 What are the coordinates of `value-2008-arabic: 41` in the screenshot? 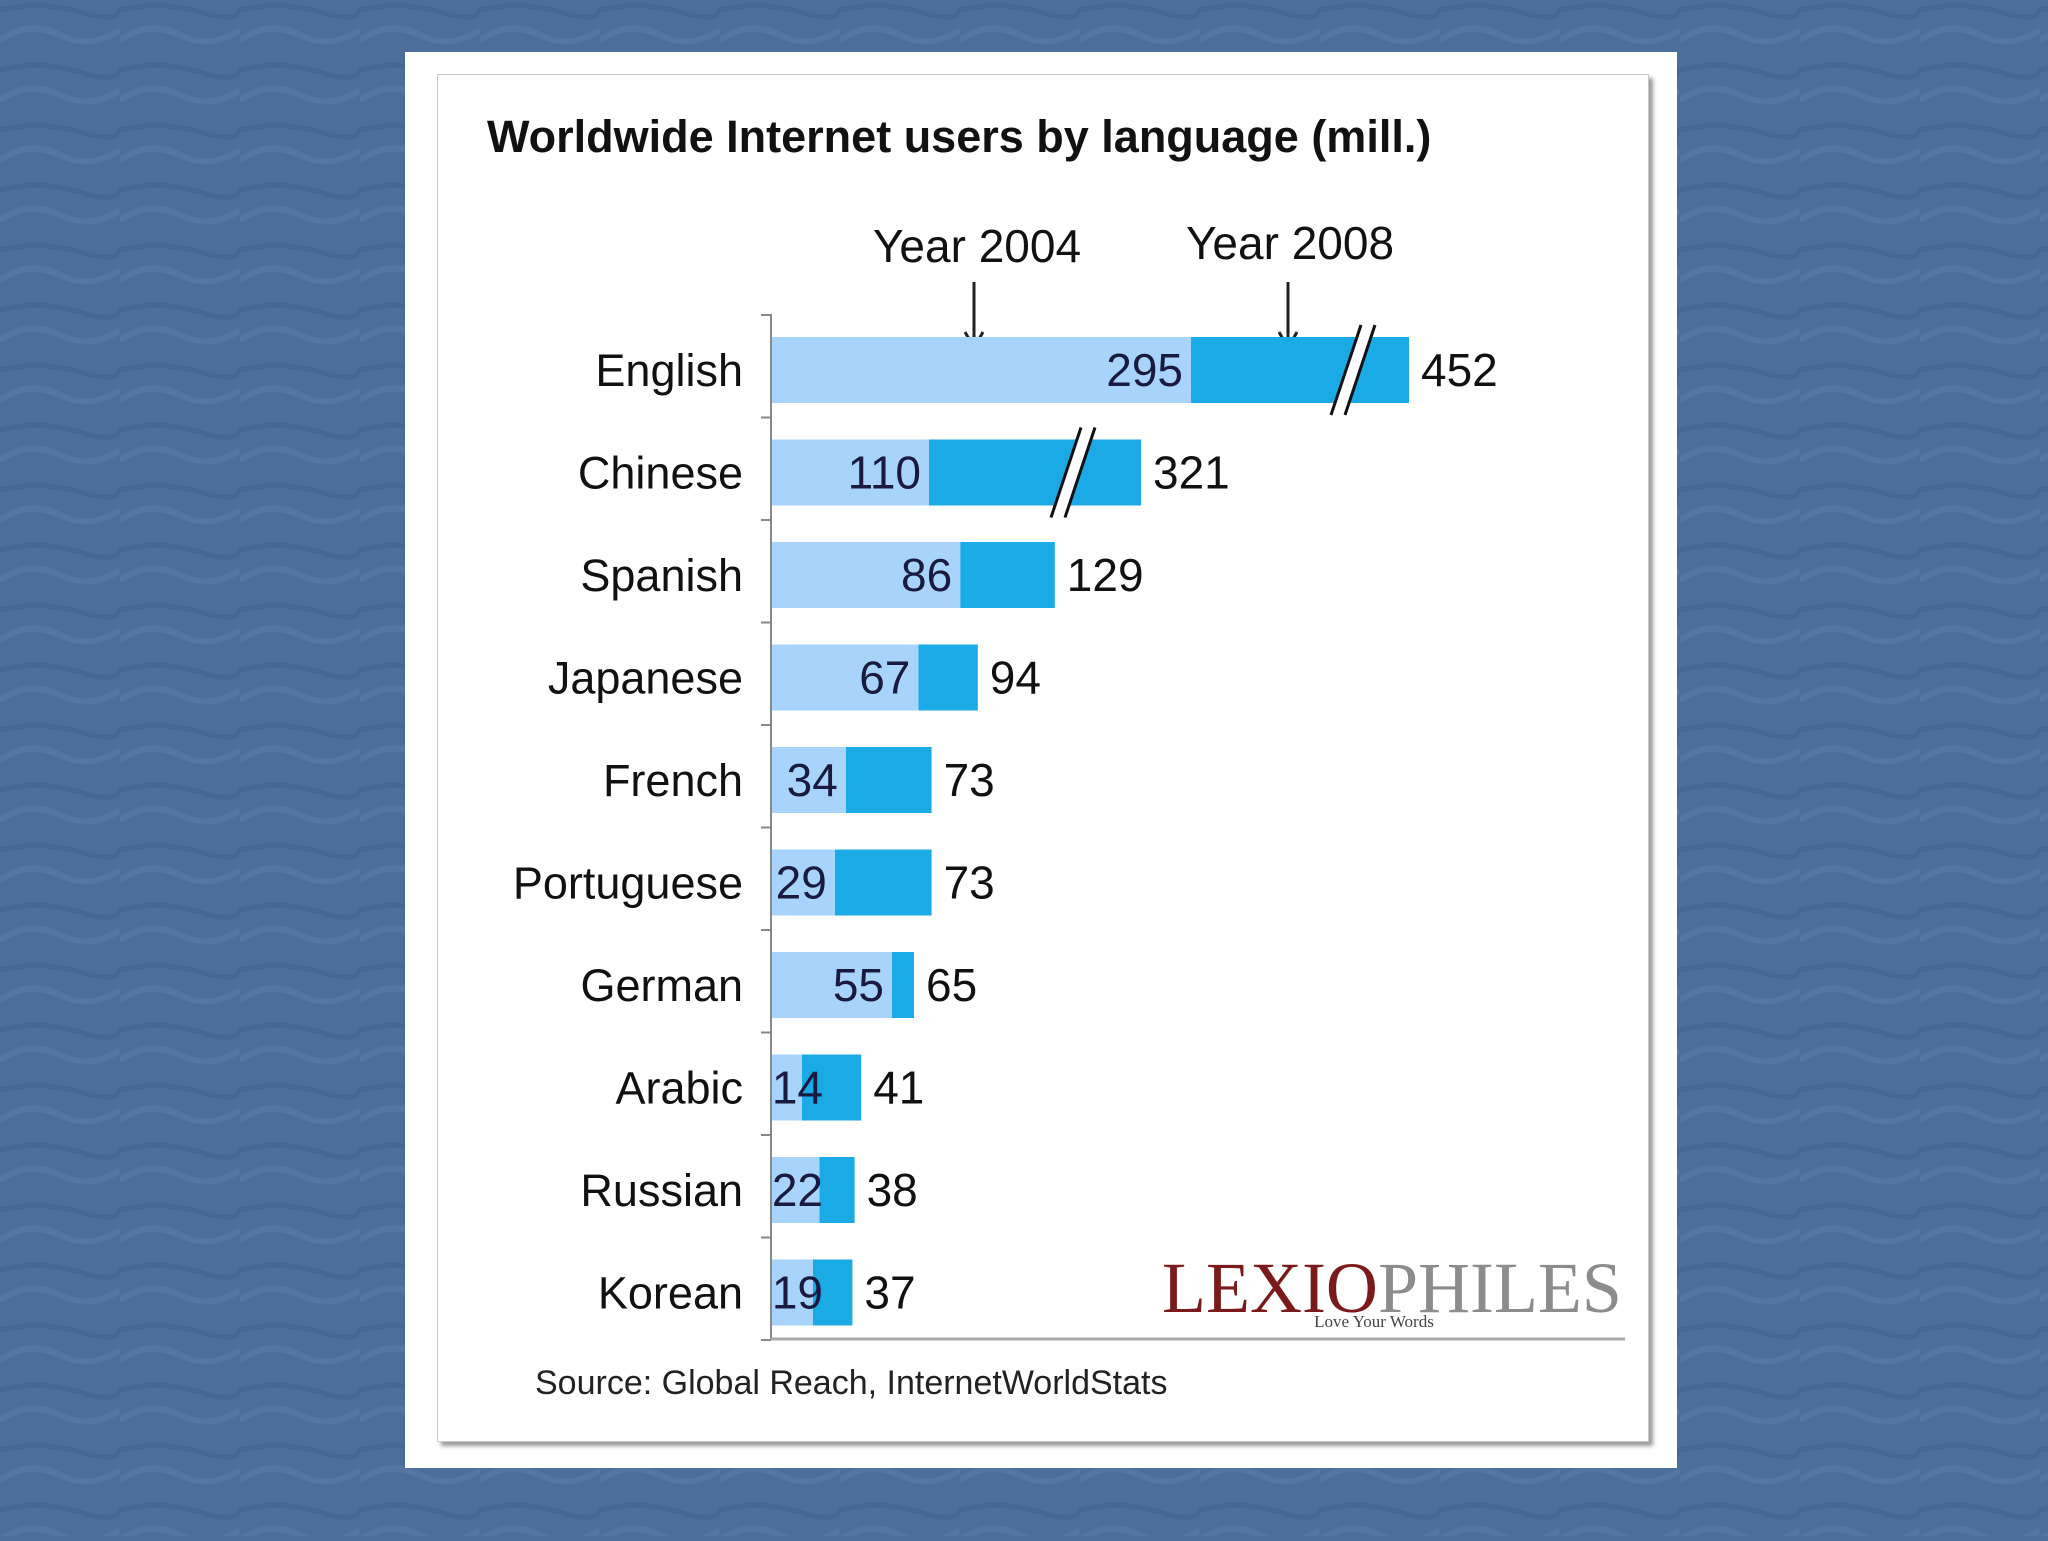 It's located at (898, 1088).